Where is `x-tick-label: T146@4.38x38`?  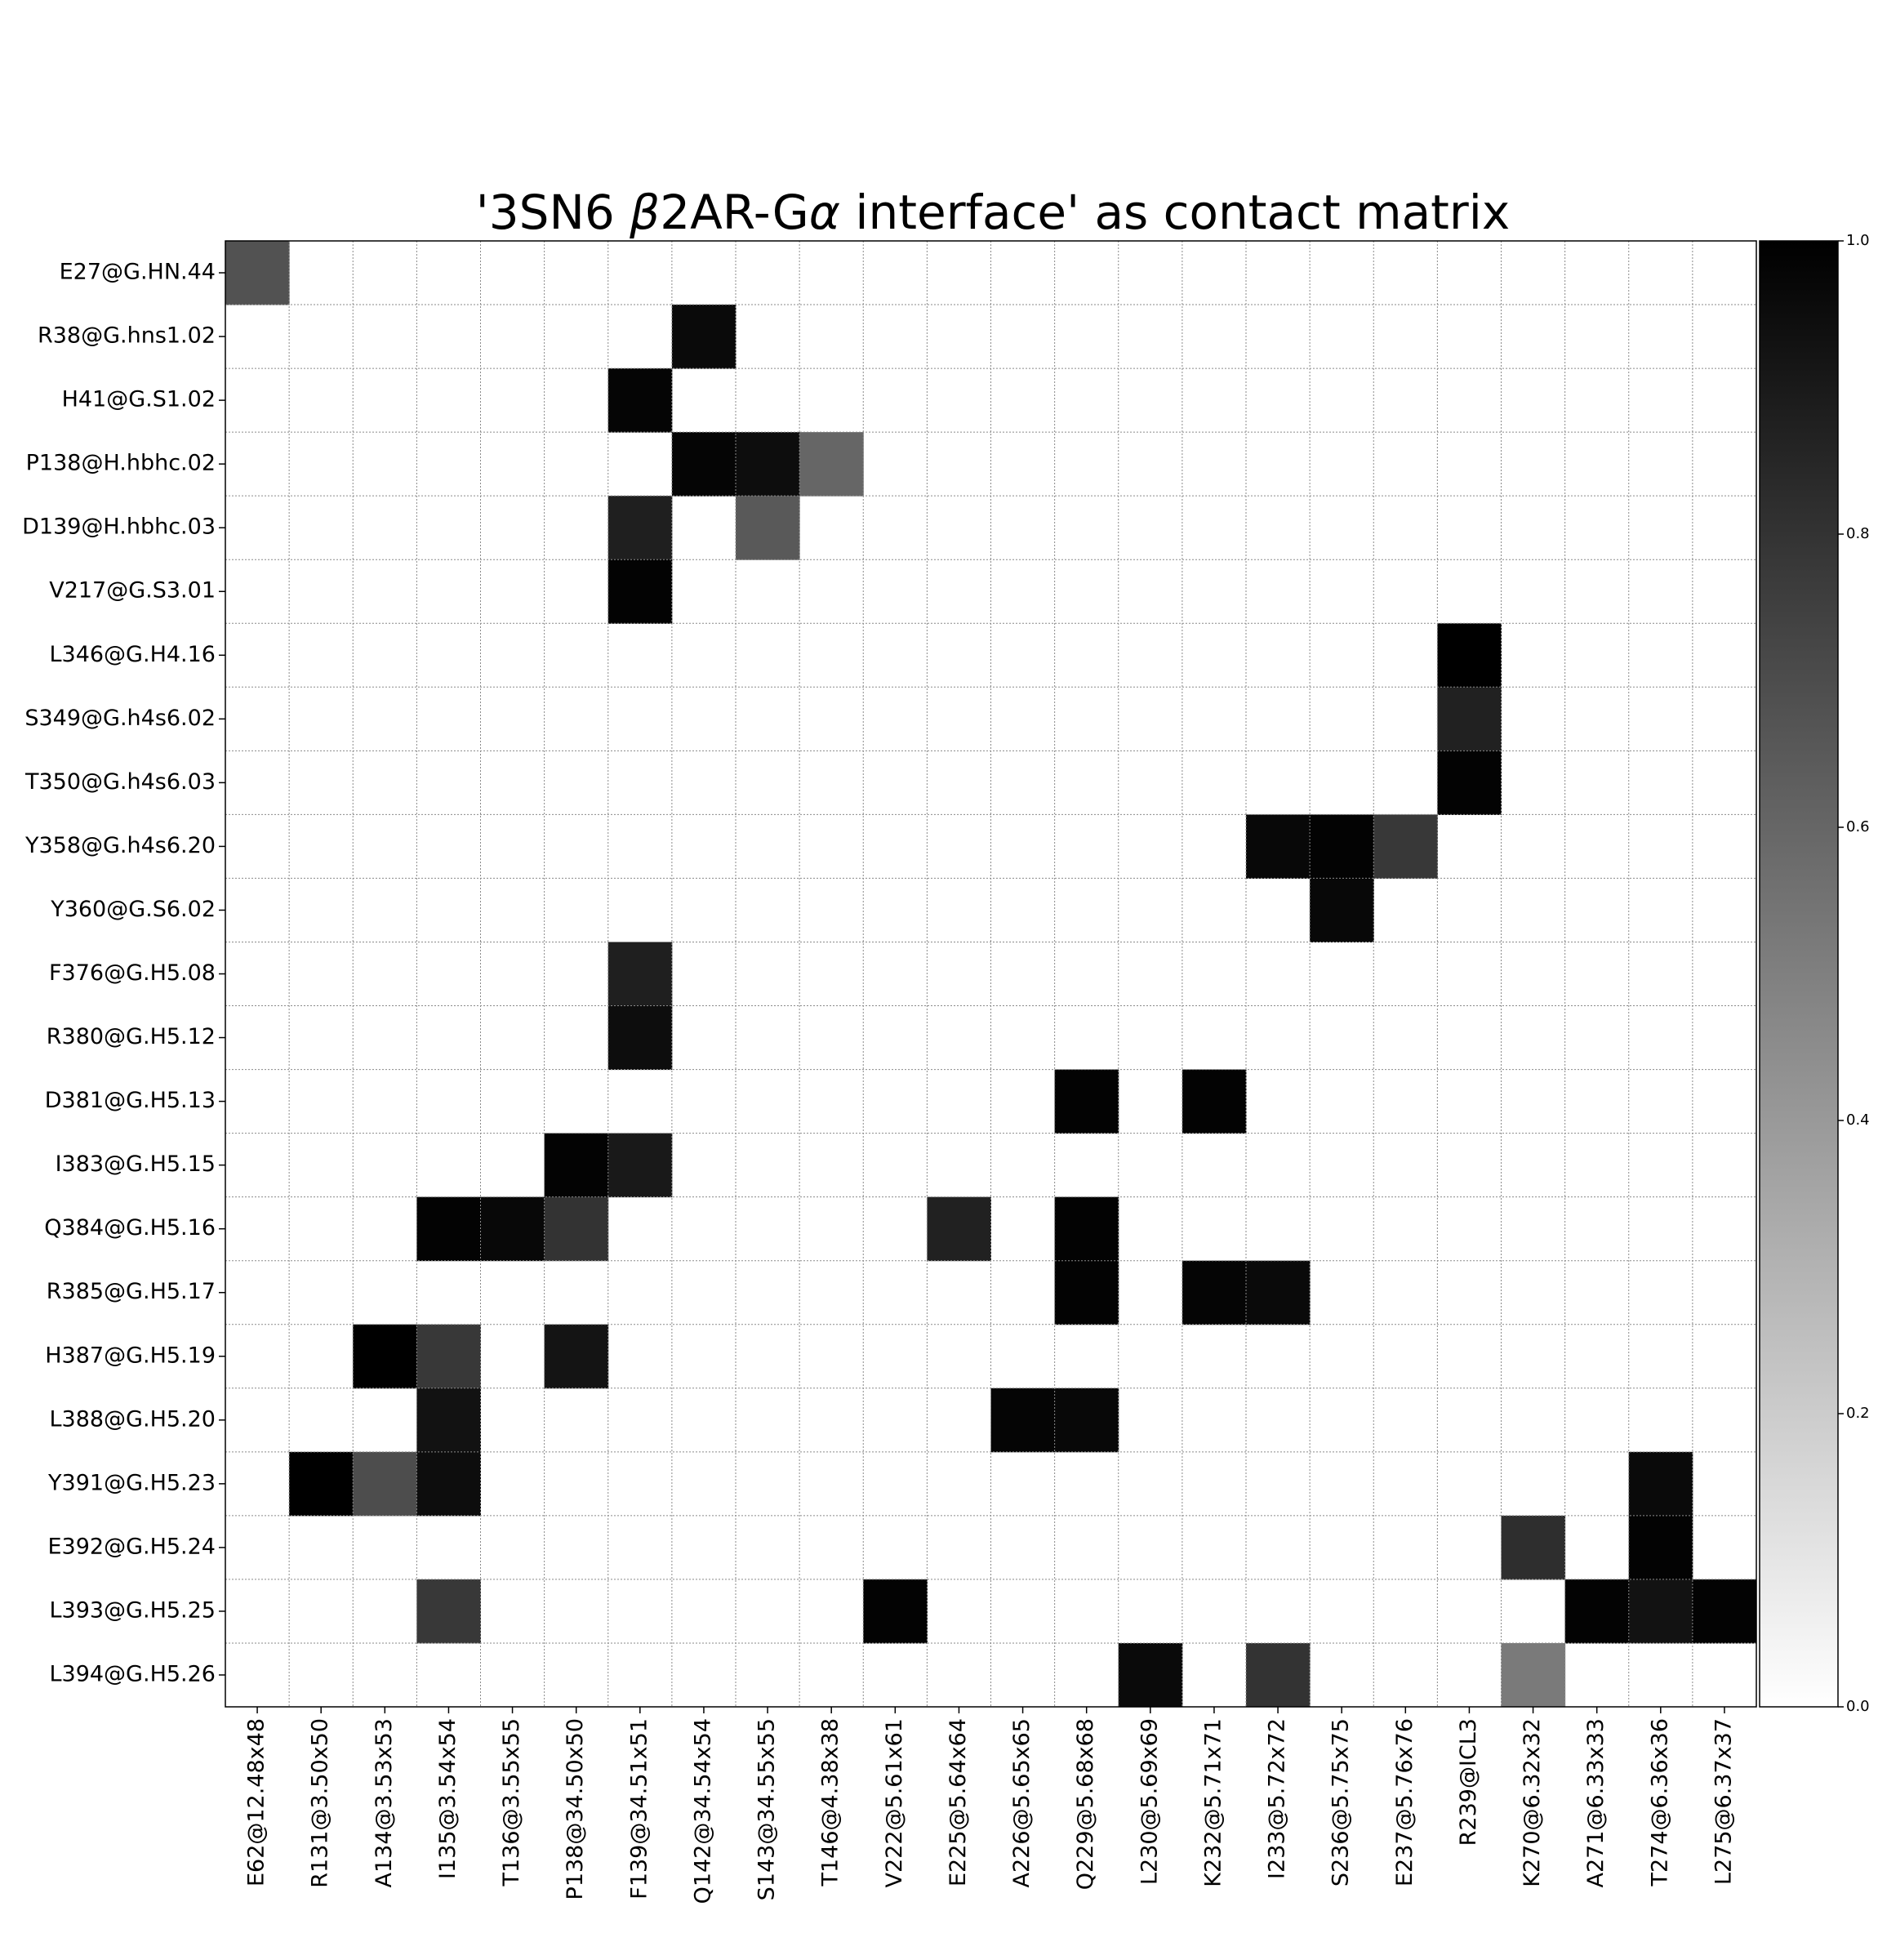 x-tick-label: T146@4.38x38 is located at coordinates (831, 1802).